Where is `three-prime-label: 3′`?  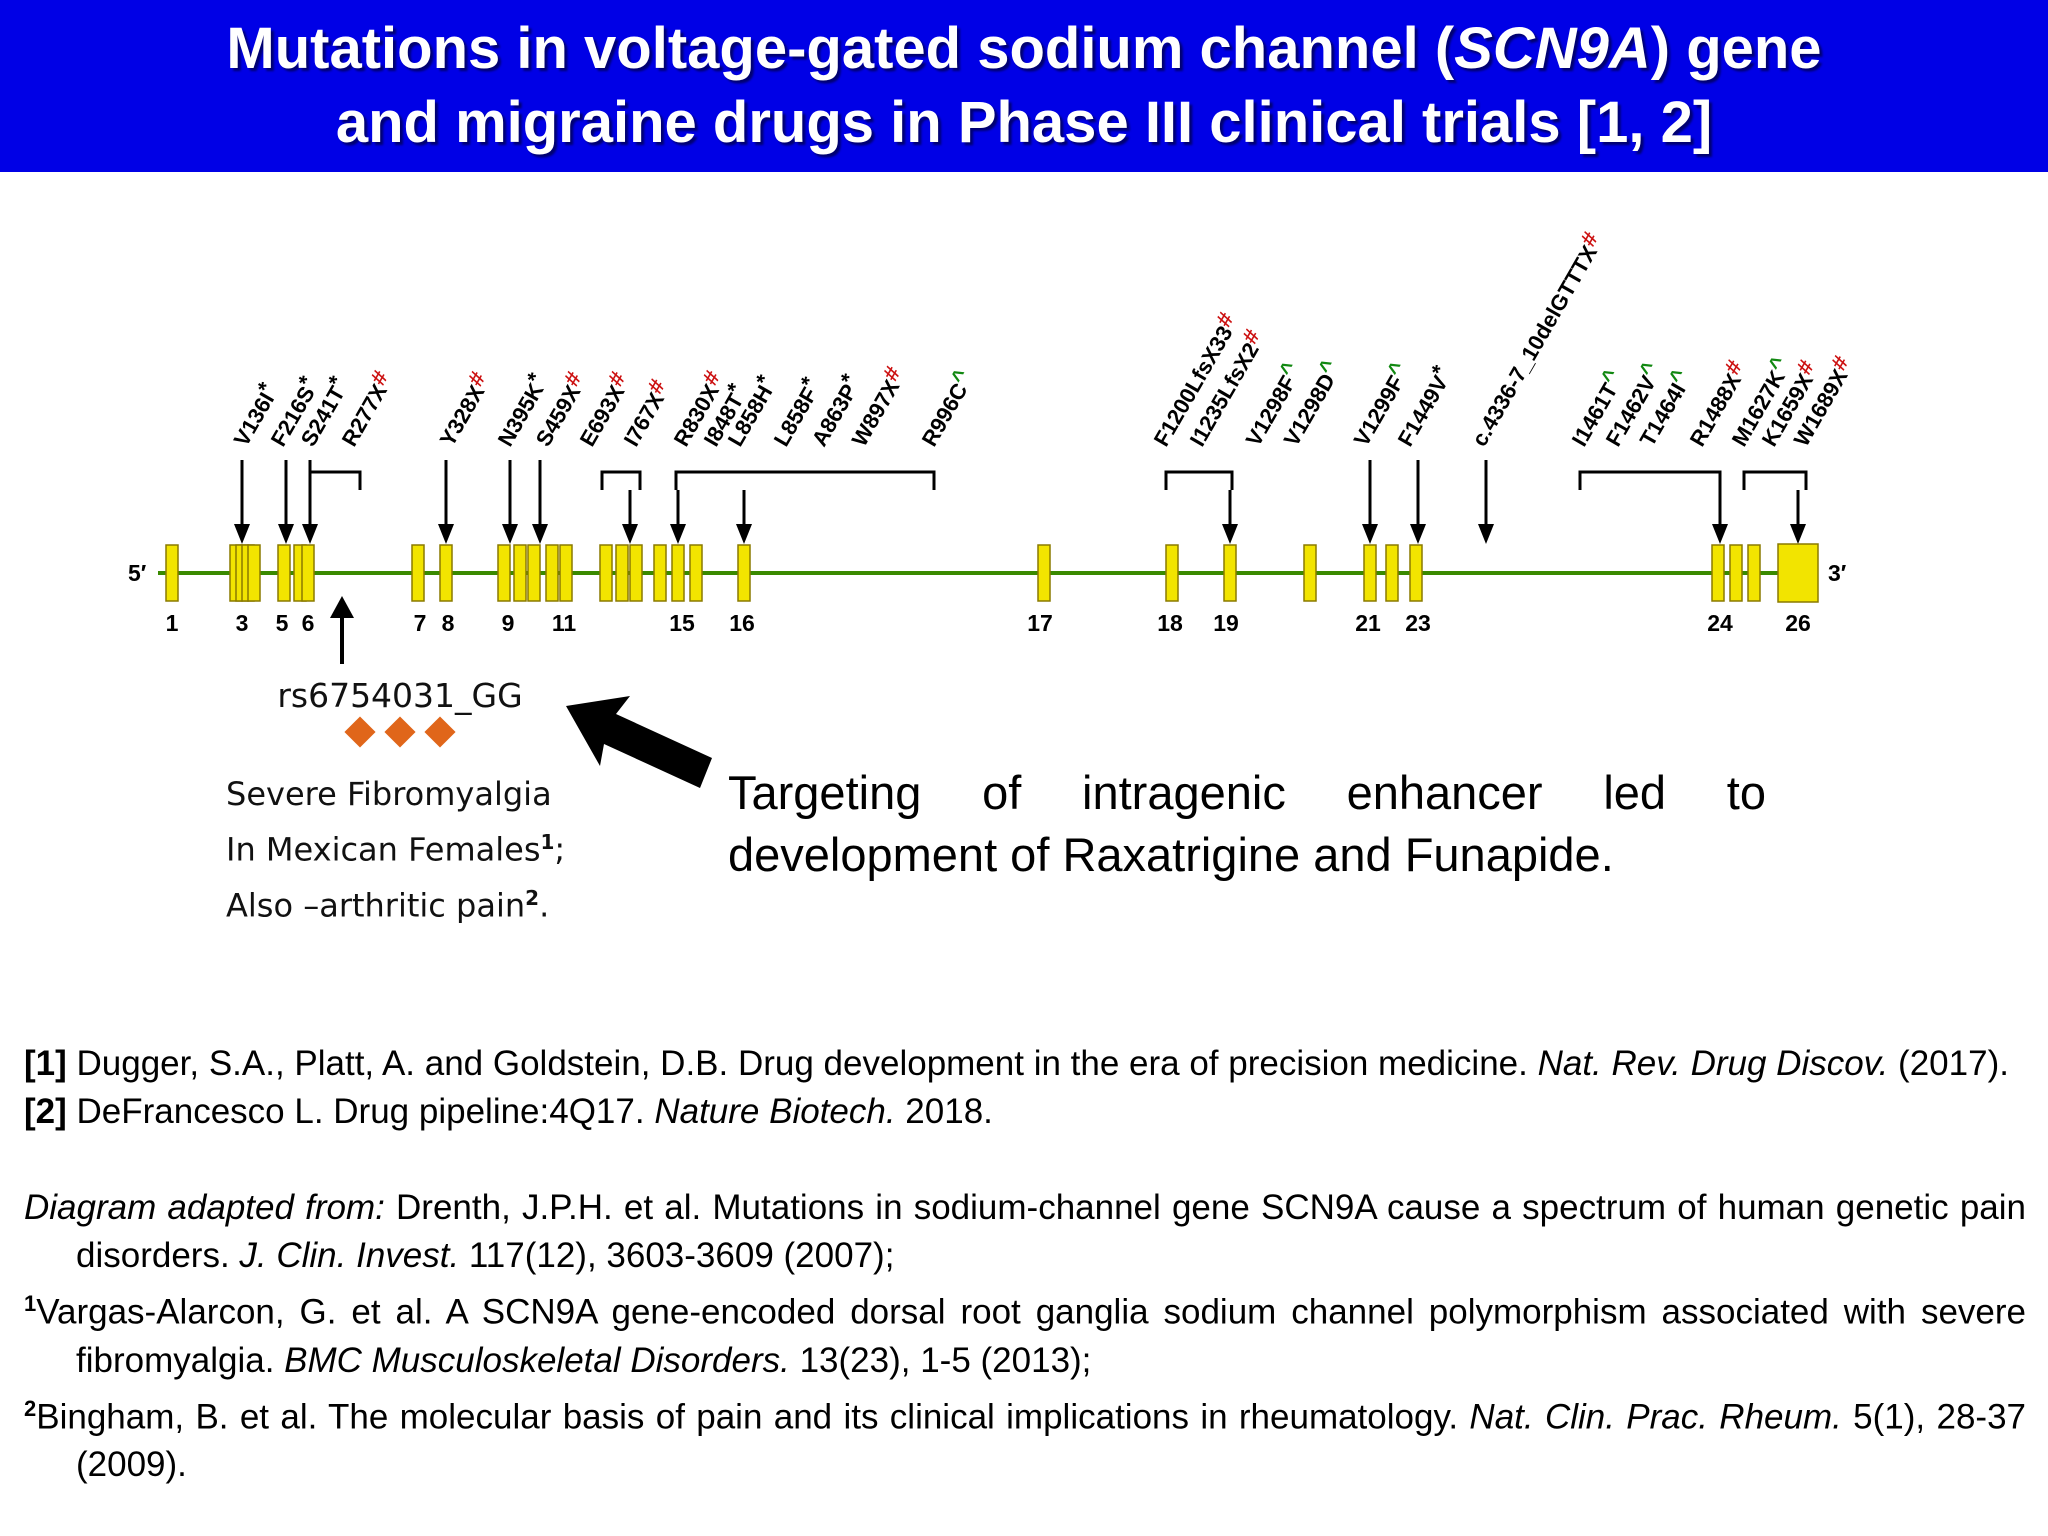 three-prime-label: 3′ is located at coordinates (1837, 573).